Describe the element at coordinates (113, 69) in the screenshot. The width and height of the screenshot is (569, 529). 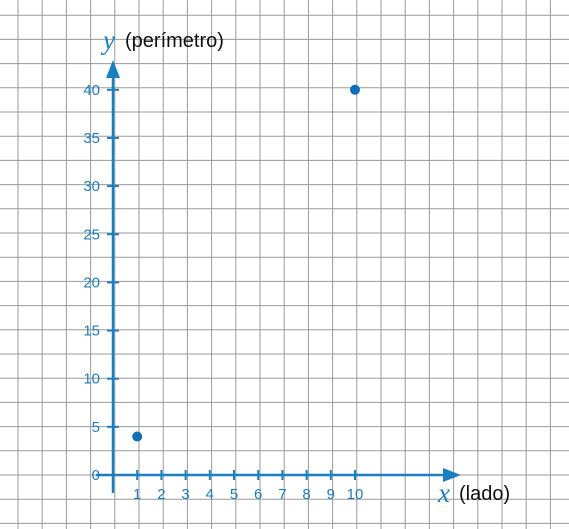
I see `y-axis-arrow` at that location.